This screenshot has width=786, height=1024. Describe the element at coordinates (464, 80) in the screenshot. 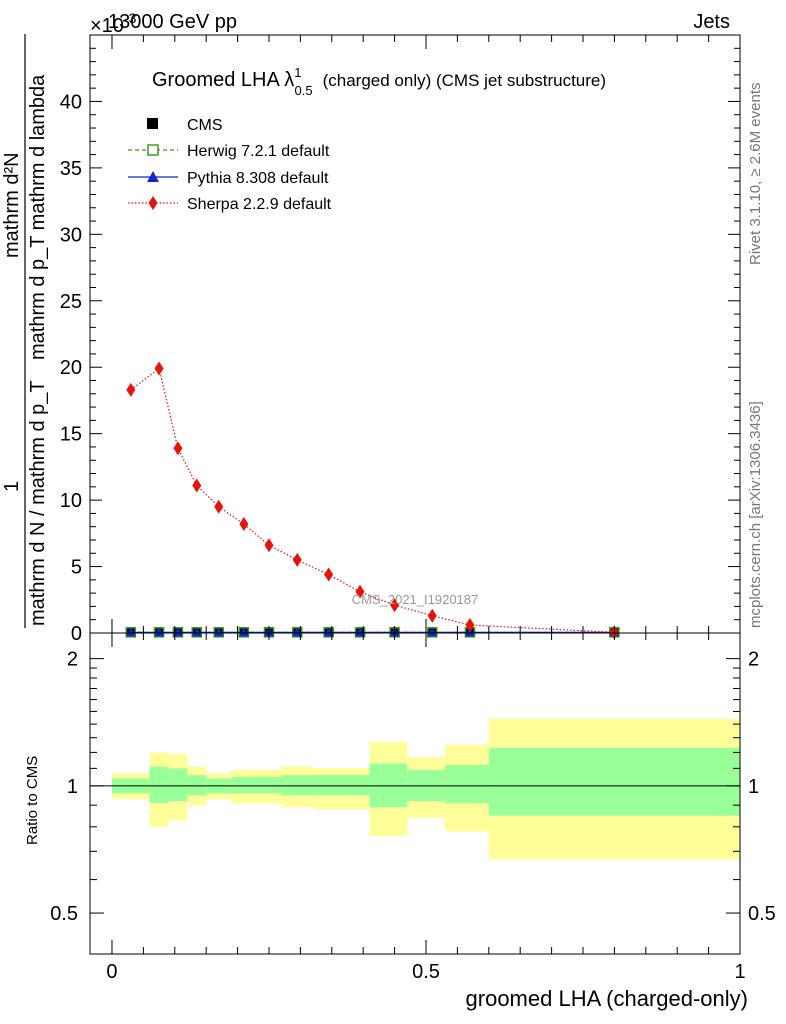

I see `title-rest: (charged only) (CMS jet substructure)` at that location.